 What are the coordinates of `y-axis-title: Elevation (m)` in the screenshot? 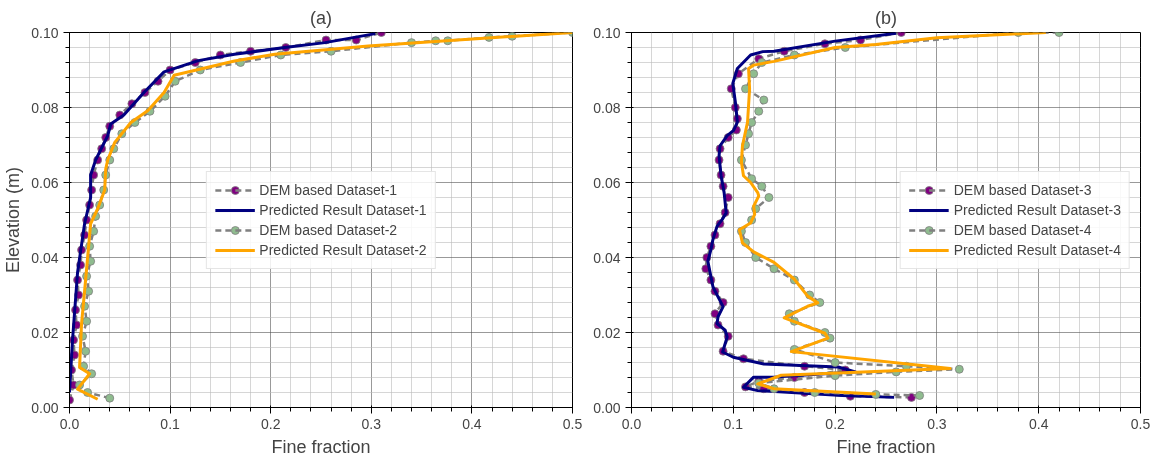 It's located at (13, 220).